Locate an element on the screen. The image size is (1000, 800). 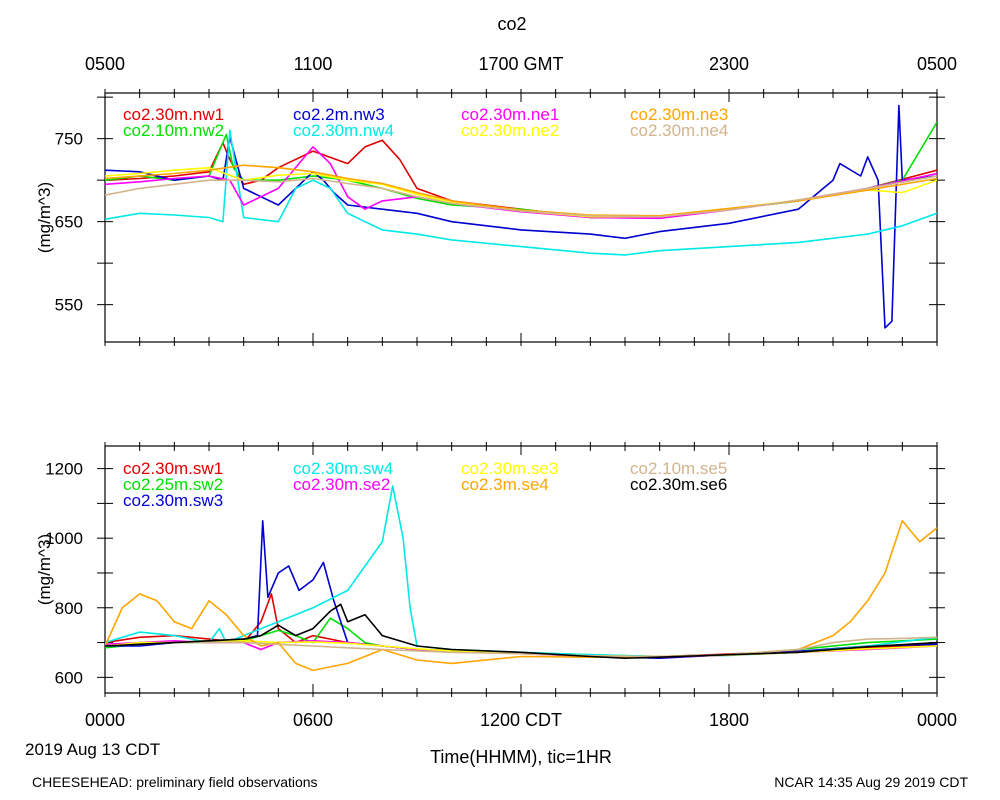
legend-entry-co2-30m-ne1: co2.30m.ne1 is located at coordinates (510, 114).